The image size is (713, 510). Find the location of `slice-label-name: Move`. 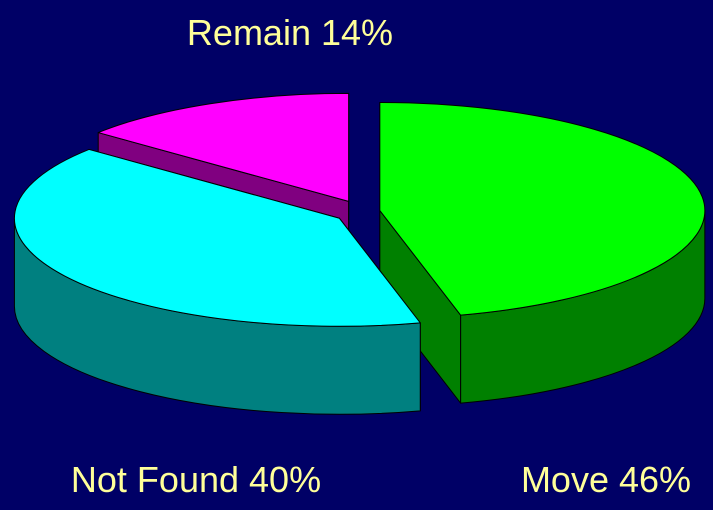

slice-label-name: Move is located at coordinates (565, 479).